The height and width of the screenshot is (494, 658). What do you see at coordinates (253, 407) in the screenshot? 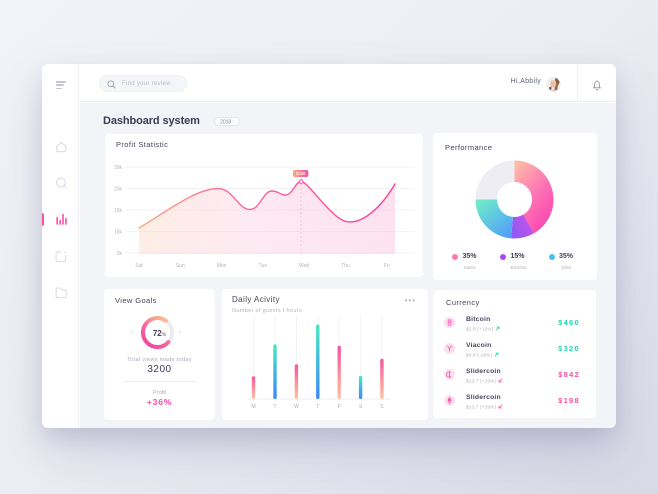
I see `svg-text: M` at bounding box center [253, 407].